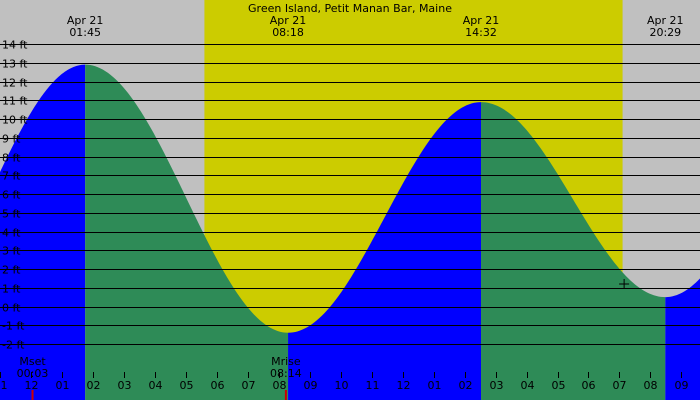 This screenshot has width=700, height=400. What do you see at coordinates (11, 176) in the screenshot?
I see `y-tick-label: 7 ft` at bounding box center [11, 176].